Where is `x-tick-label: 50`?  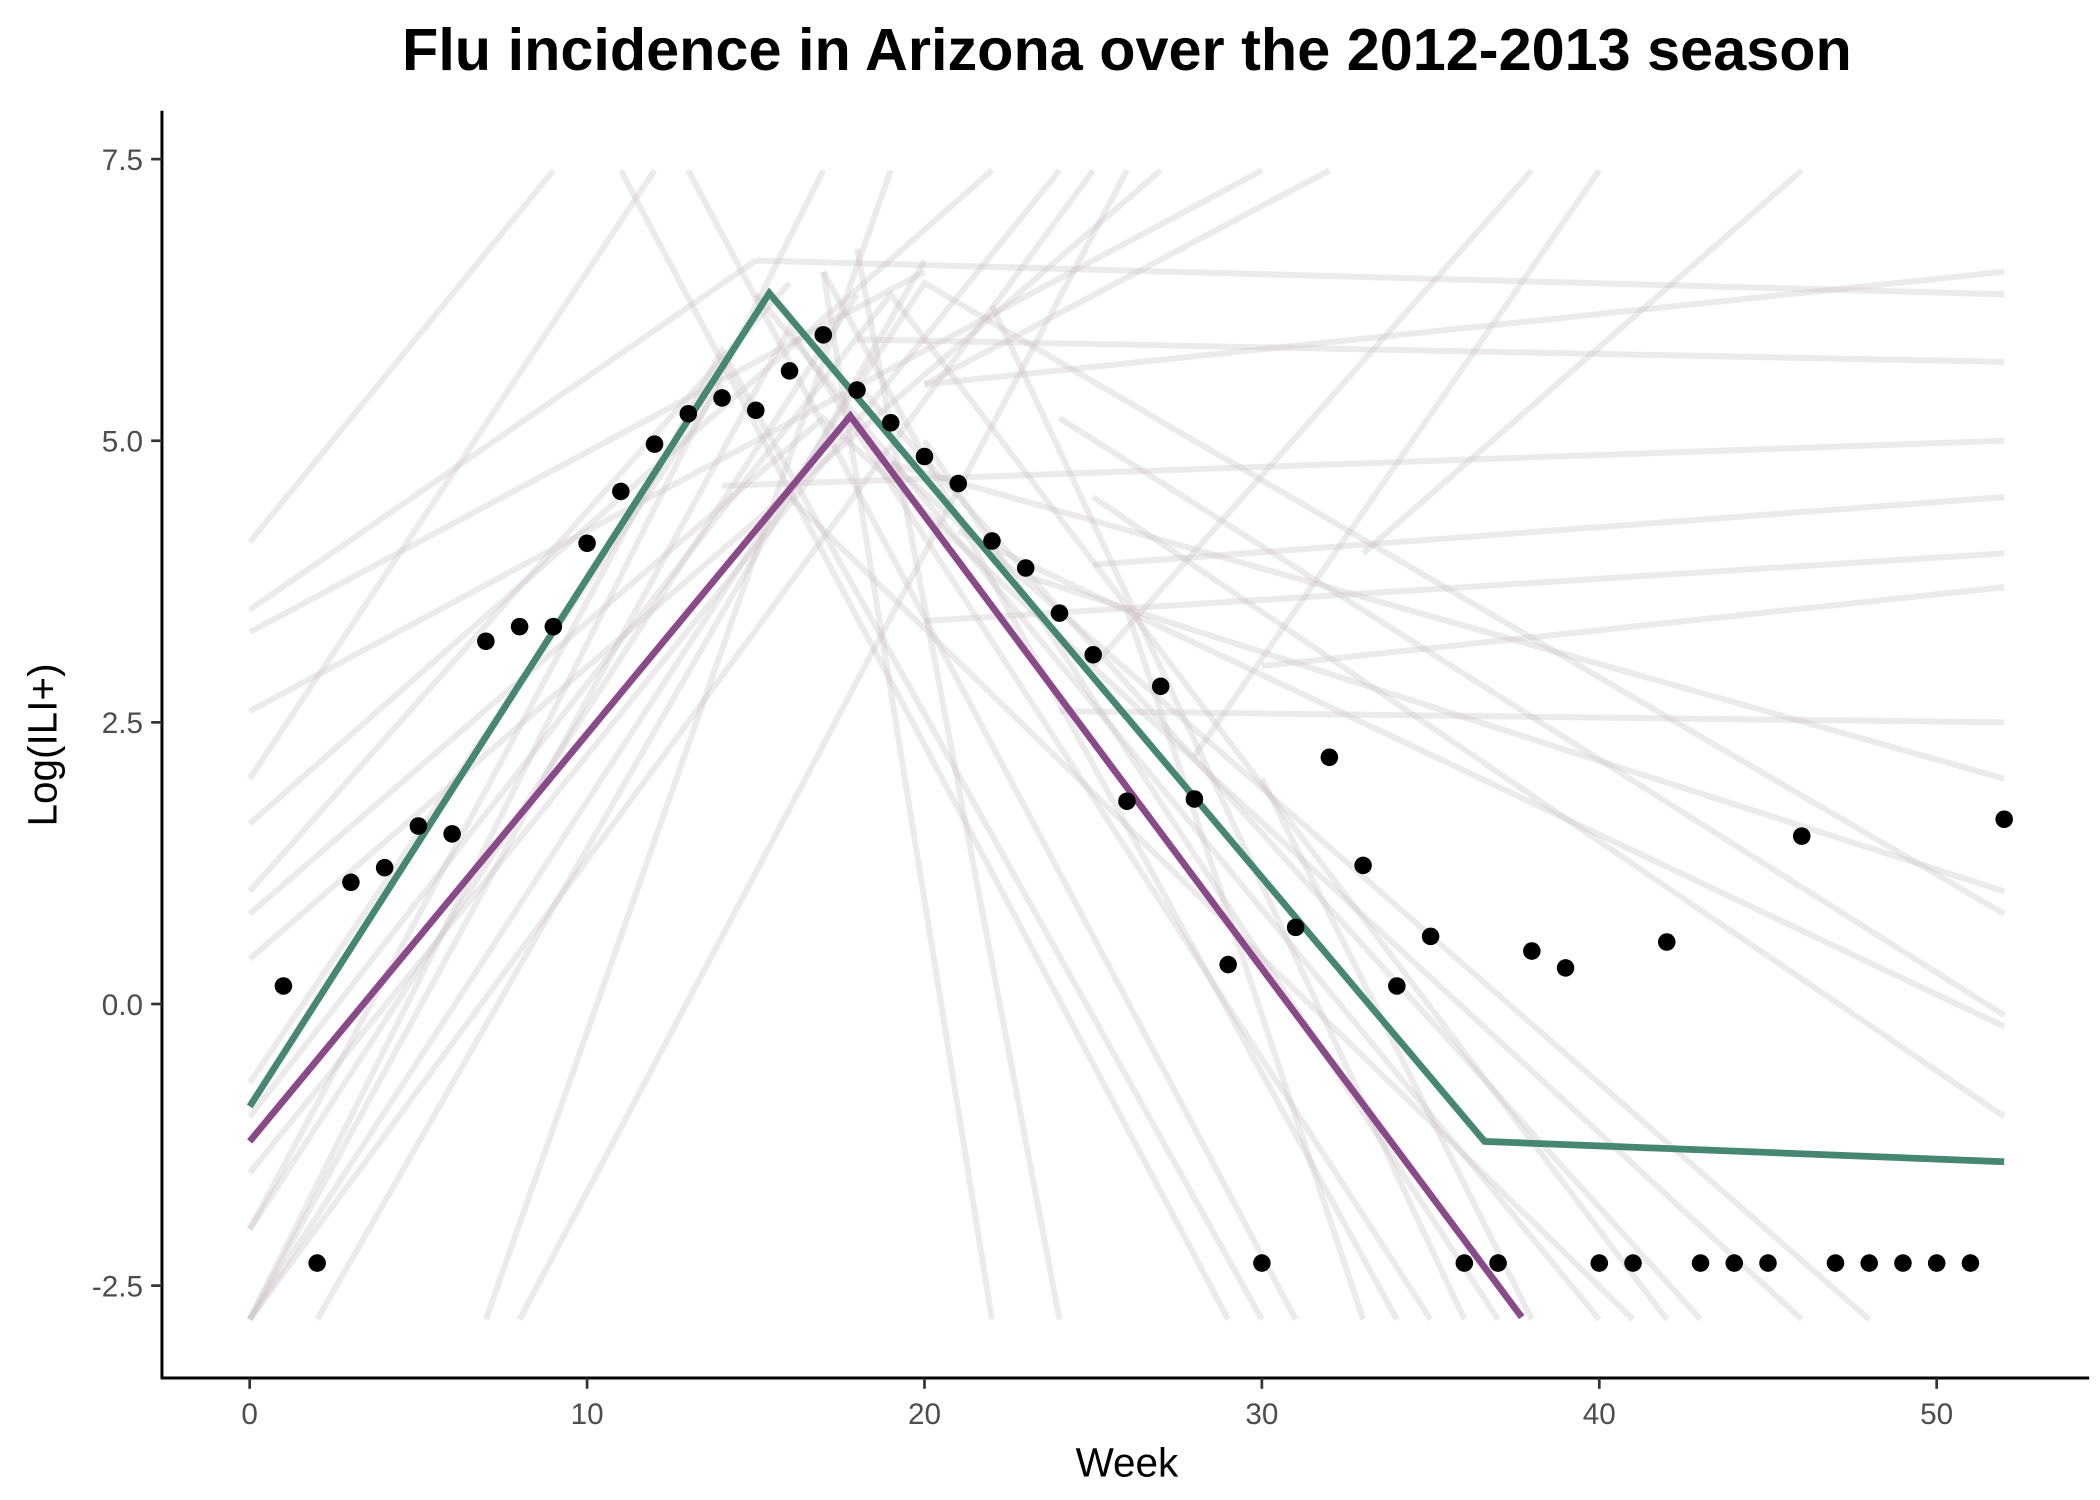 x-tick-label: 50 is located at coordinates (1936, 1414).